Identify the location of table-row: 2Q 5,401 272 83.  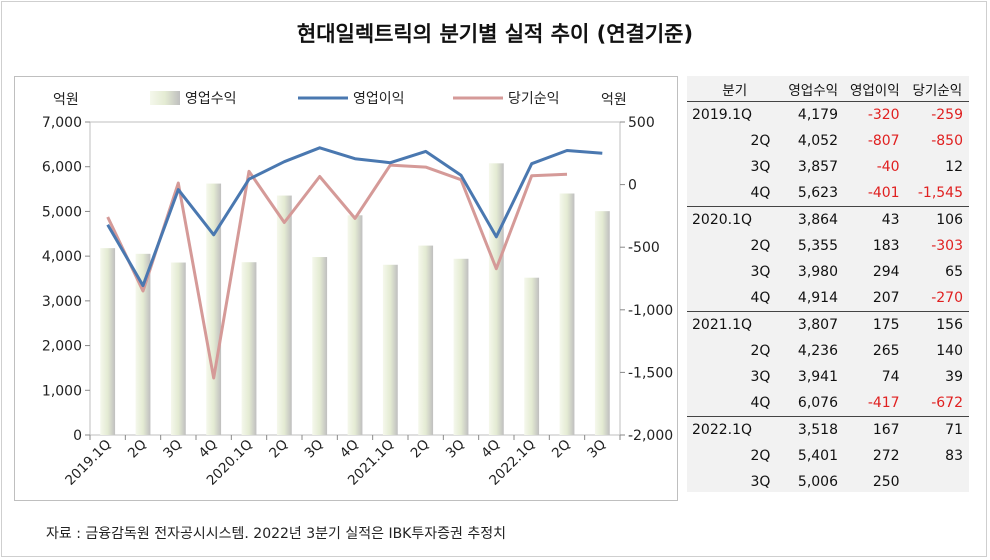
(828, 456).